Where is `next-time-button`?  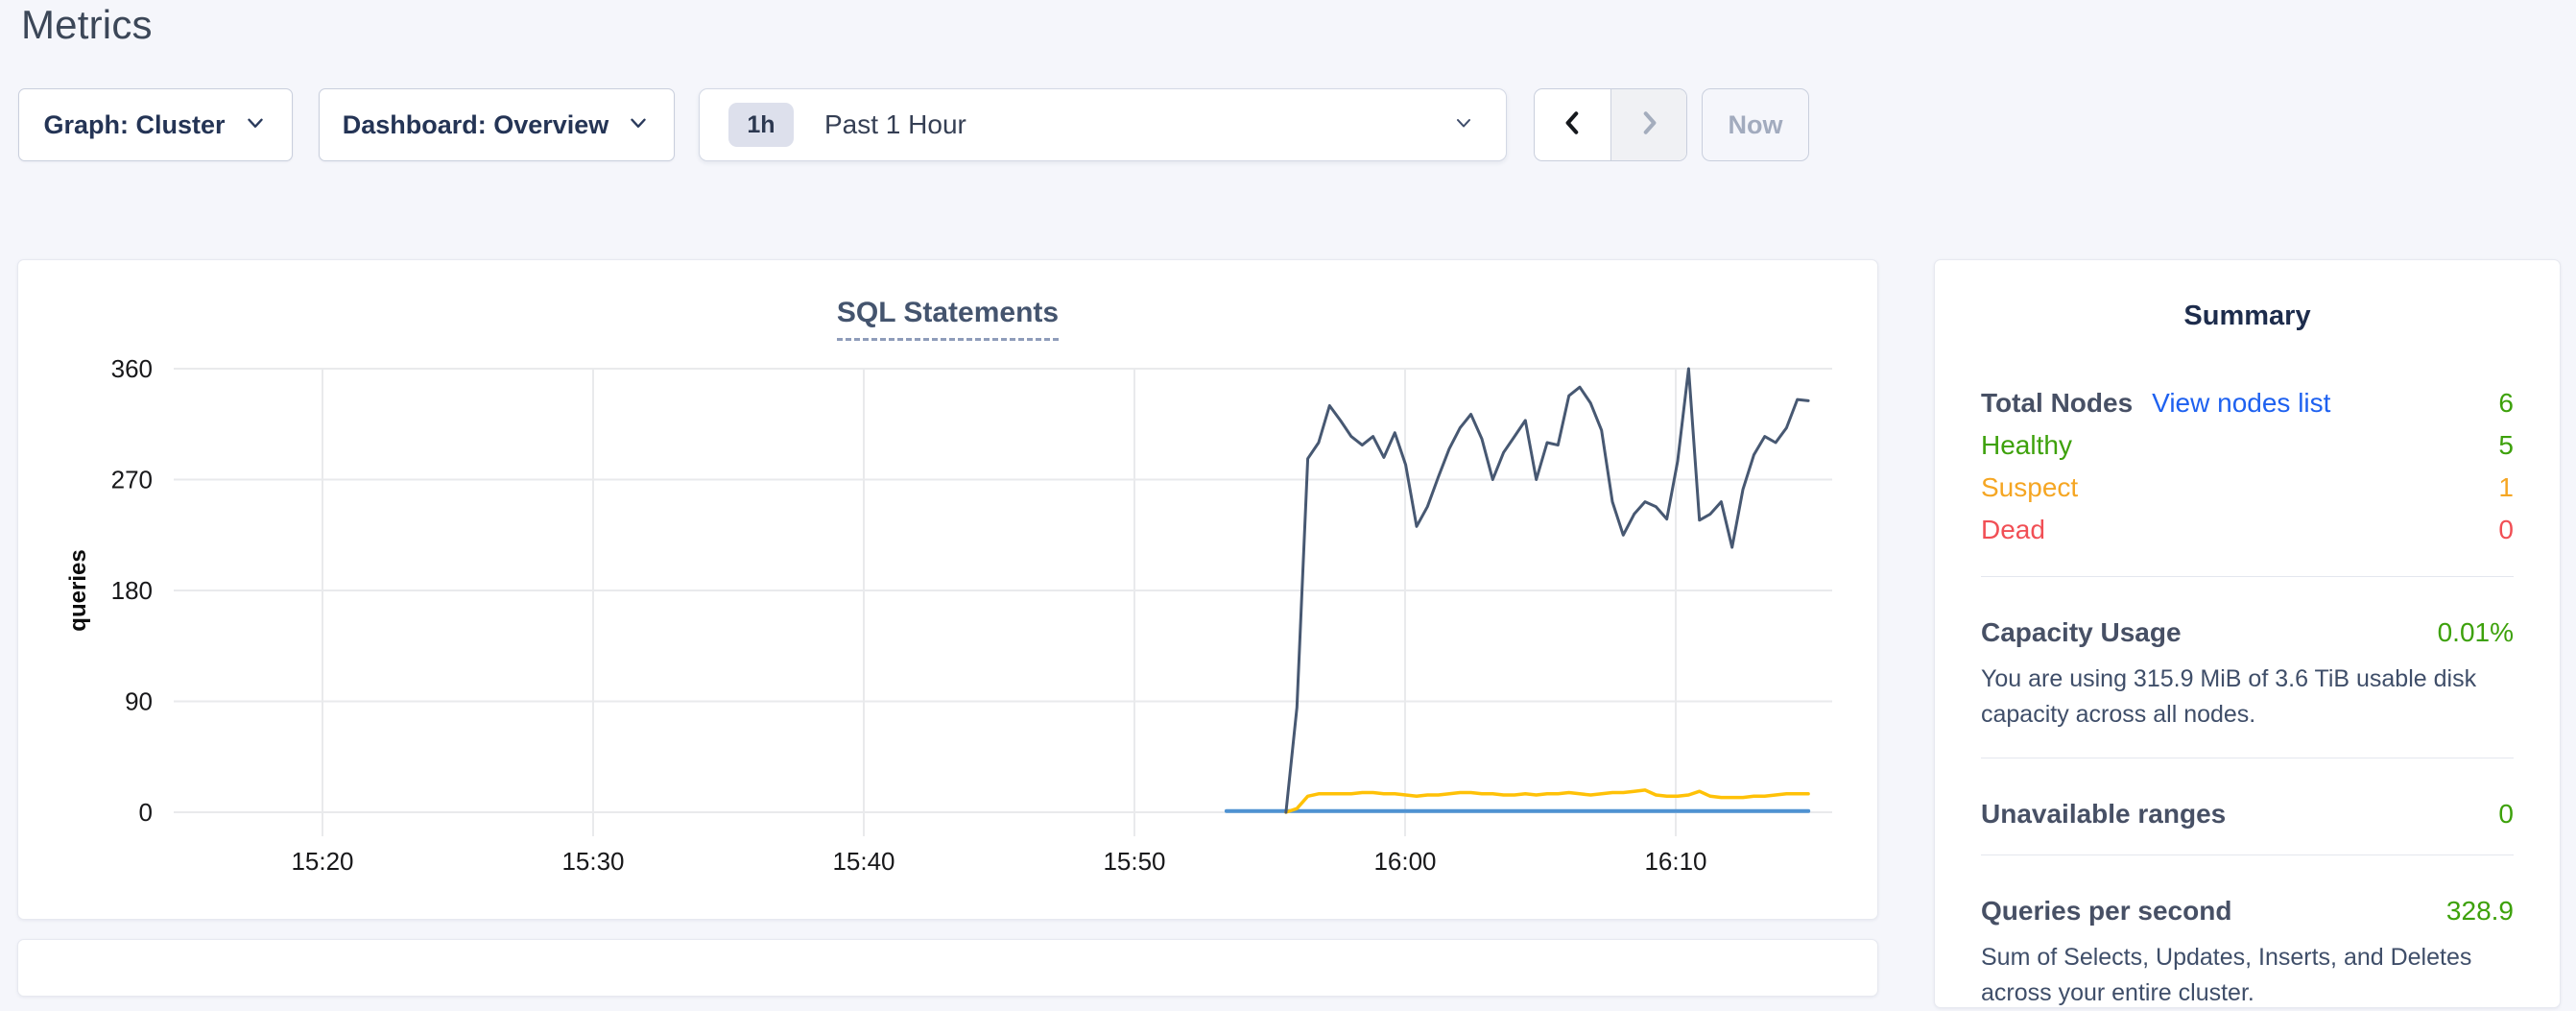 next-time-button is located at coordinates (1648, 125).